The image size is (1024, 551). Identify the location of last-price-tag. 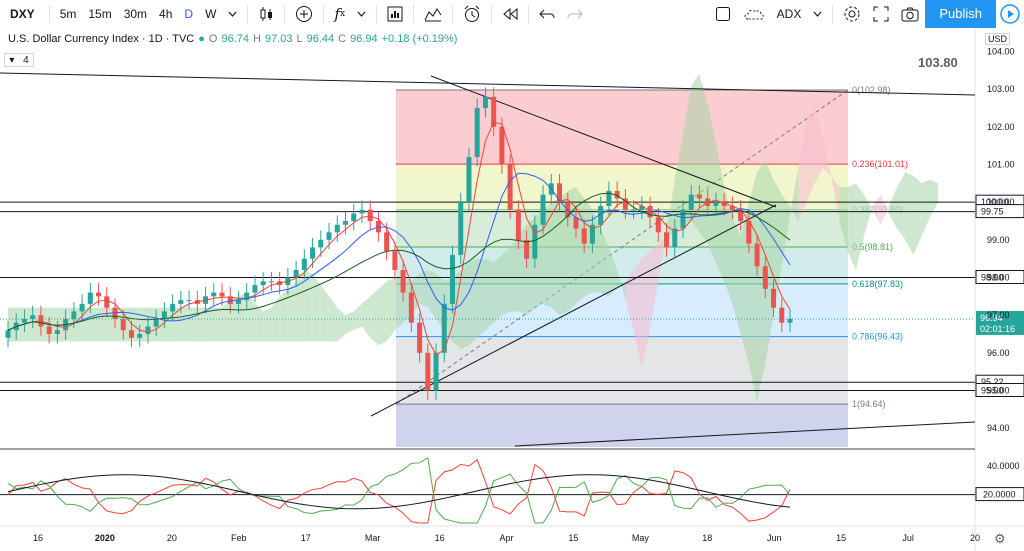
(1000, 322).